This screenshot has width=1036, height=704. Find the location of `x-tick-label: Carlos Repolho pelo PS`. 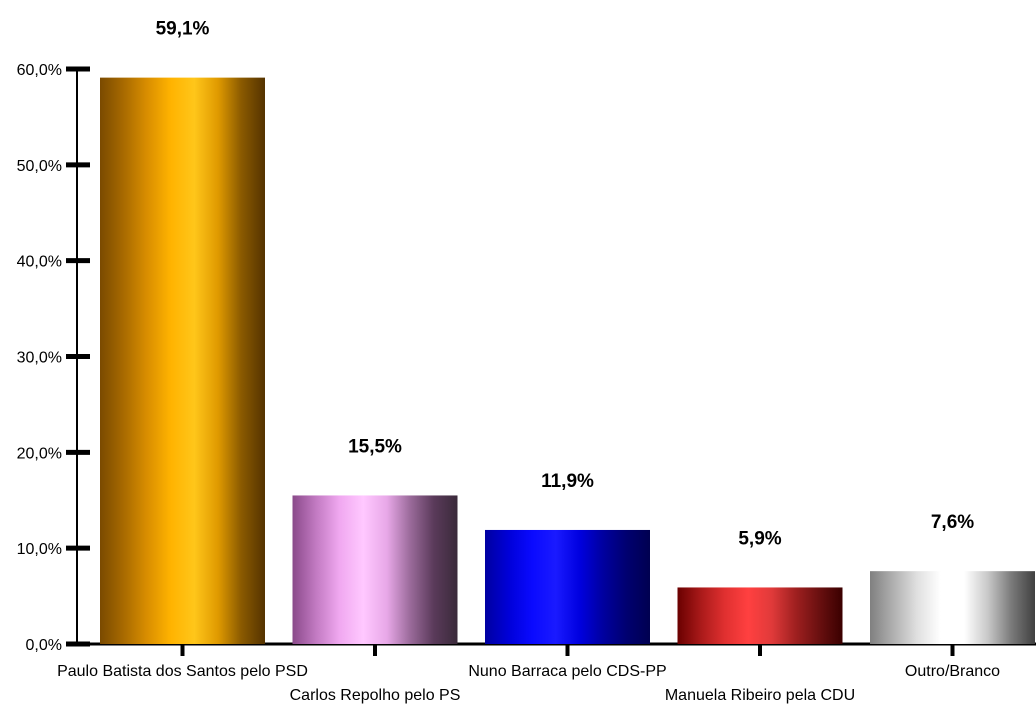

x-tick-label: Carlos Repolho pelo PS is located at coordinates (375, 695).